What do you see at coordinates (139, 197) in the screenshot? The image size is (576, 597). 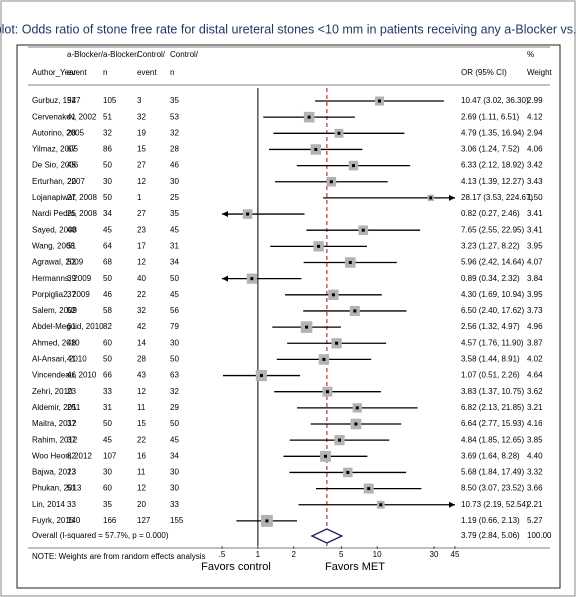 I see `count-cell: 1` at bounding box center [139, 197].